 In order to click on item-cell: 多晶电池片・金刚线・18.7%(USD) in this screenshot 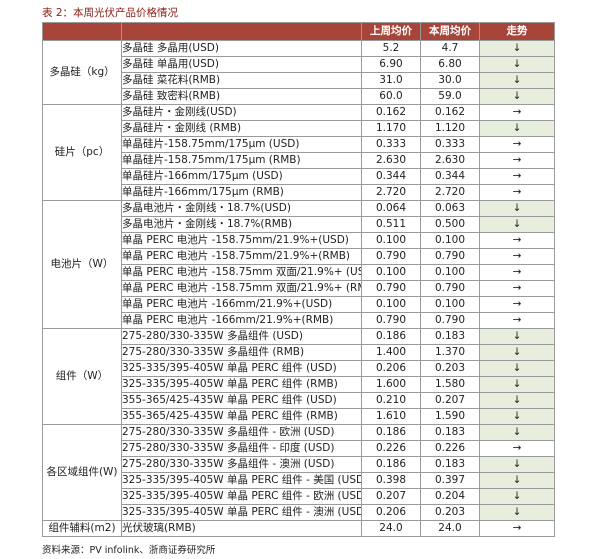, I will do `click(241, 208)`.